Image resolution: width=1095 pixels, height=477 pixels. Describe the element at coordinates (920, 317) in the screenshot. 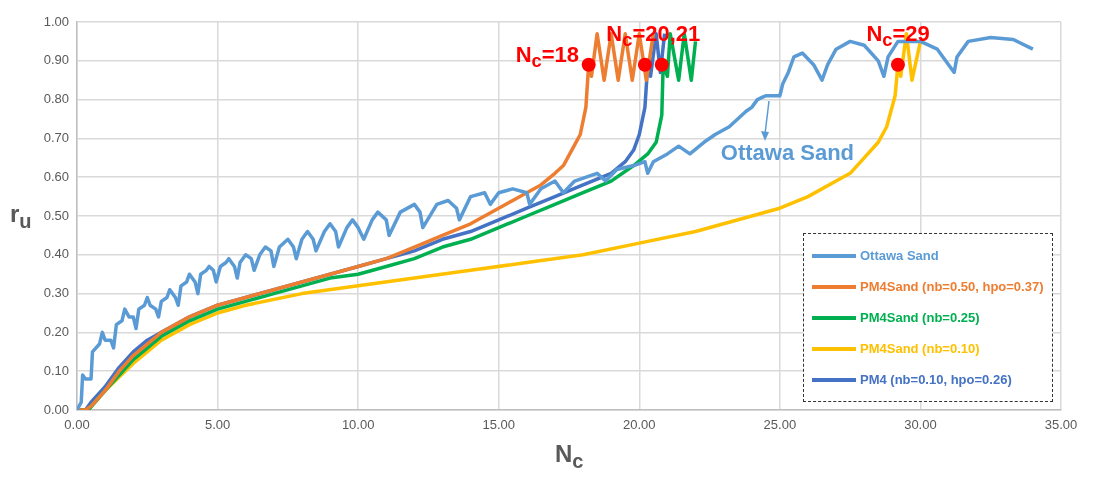

I see `legend-label: PM4Sand (nb=0.25)` at that location.